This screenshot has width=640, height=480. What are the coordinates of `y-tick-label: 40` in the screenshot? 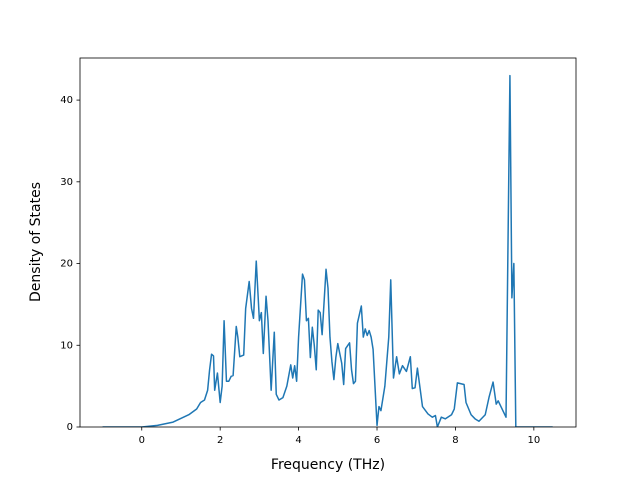 It's located at (66, 100).